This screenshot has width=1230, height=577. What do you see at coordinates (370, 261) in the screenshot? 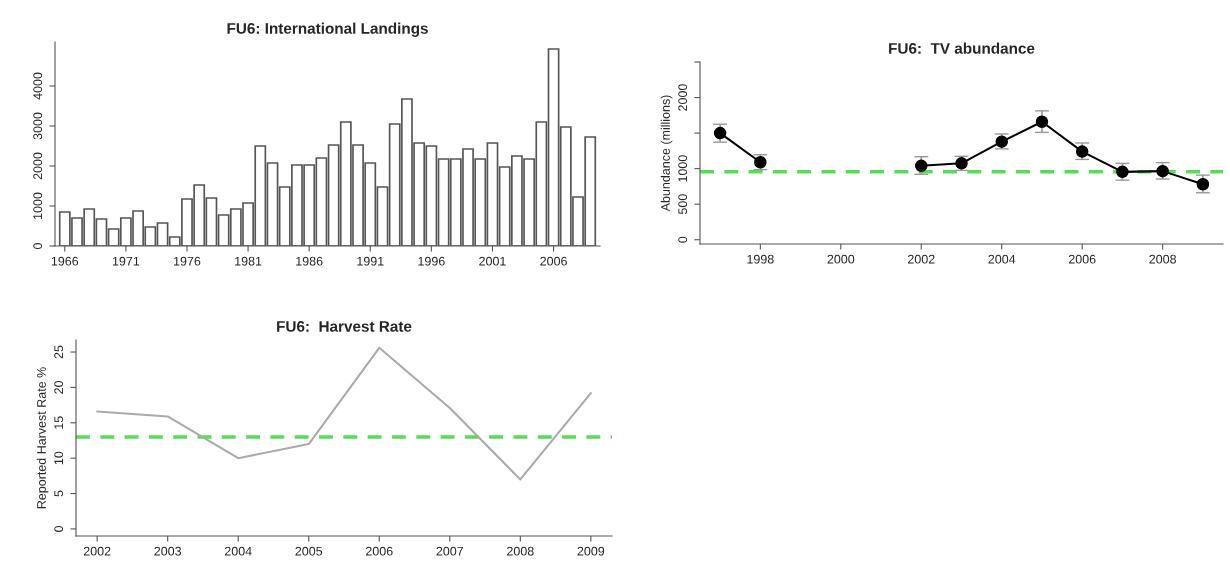
I see `x-tick-label: 1991` at bounding box center [370, 261].